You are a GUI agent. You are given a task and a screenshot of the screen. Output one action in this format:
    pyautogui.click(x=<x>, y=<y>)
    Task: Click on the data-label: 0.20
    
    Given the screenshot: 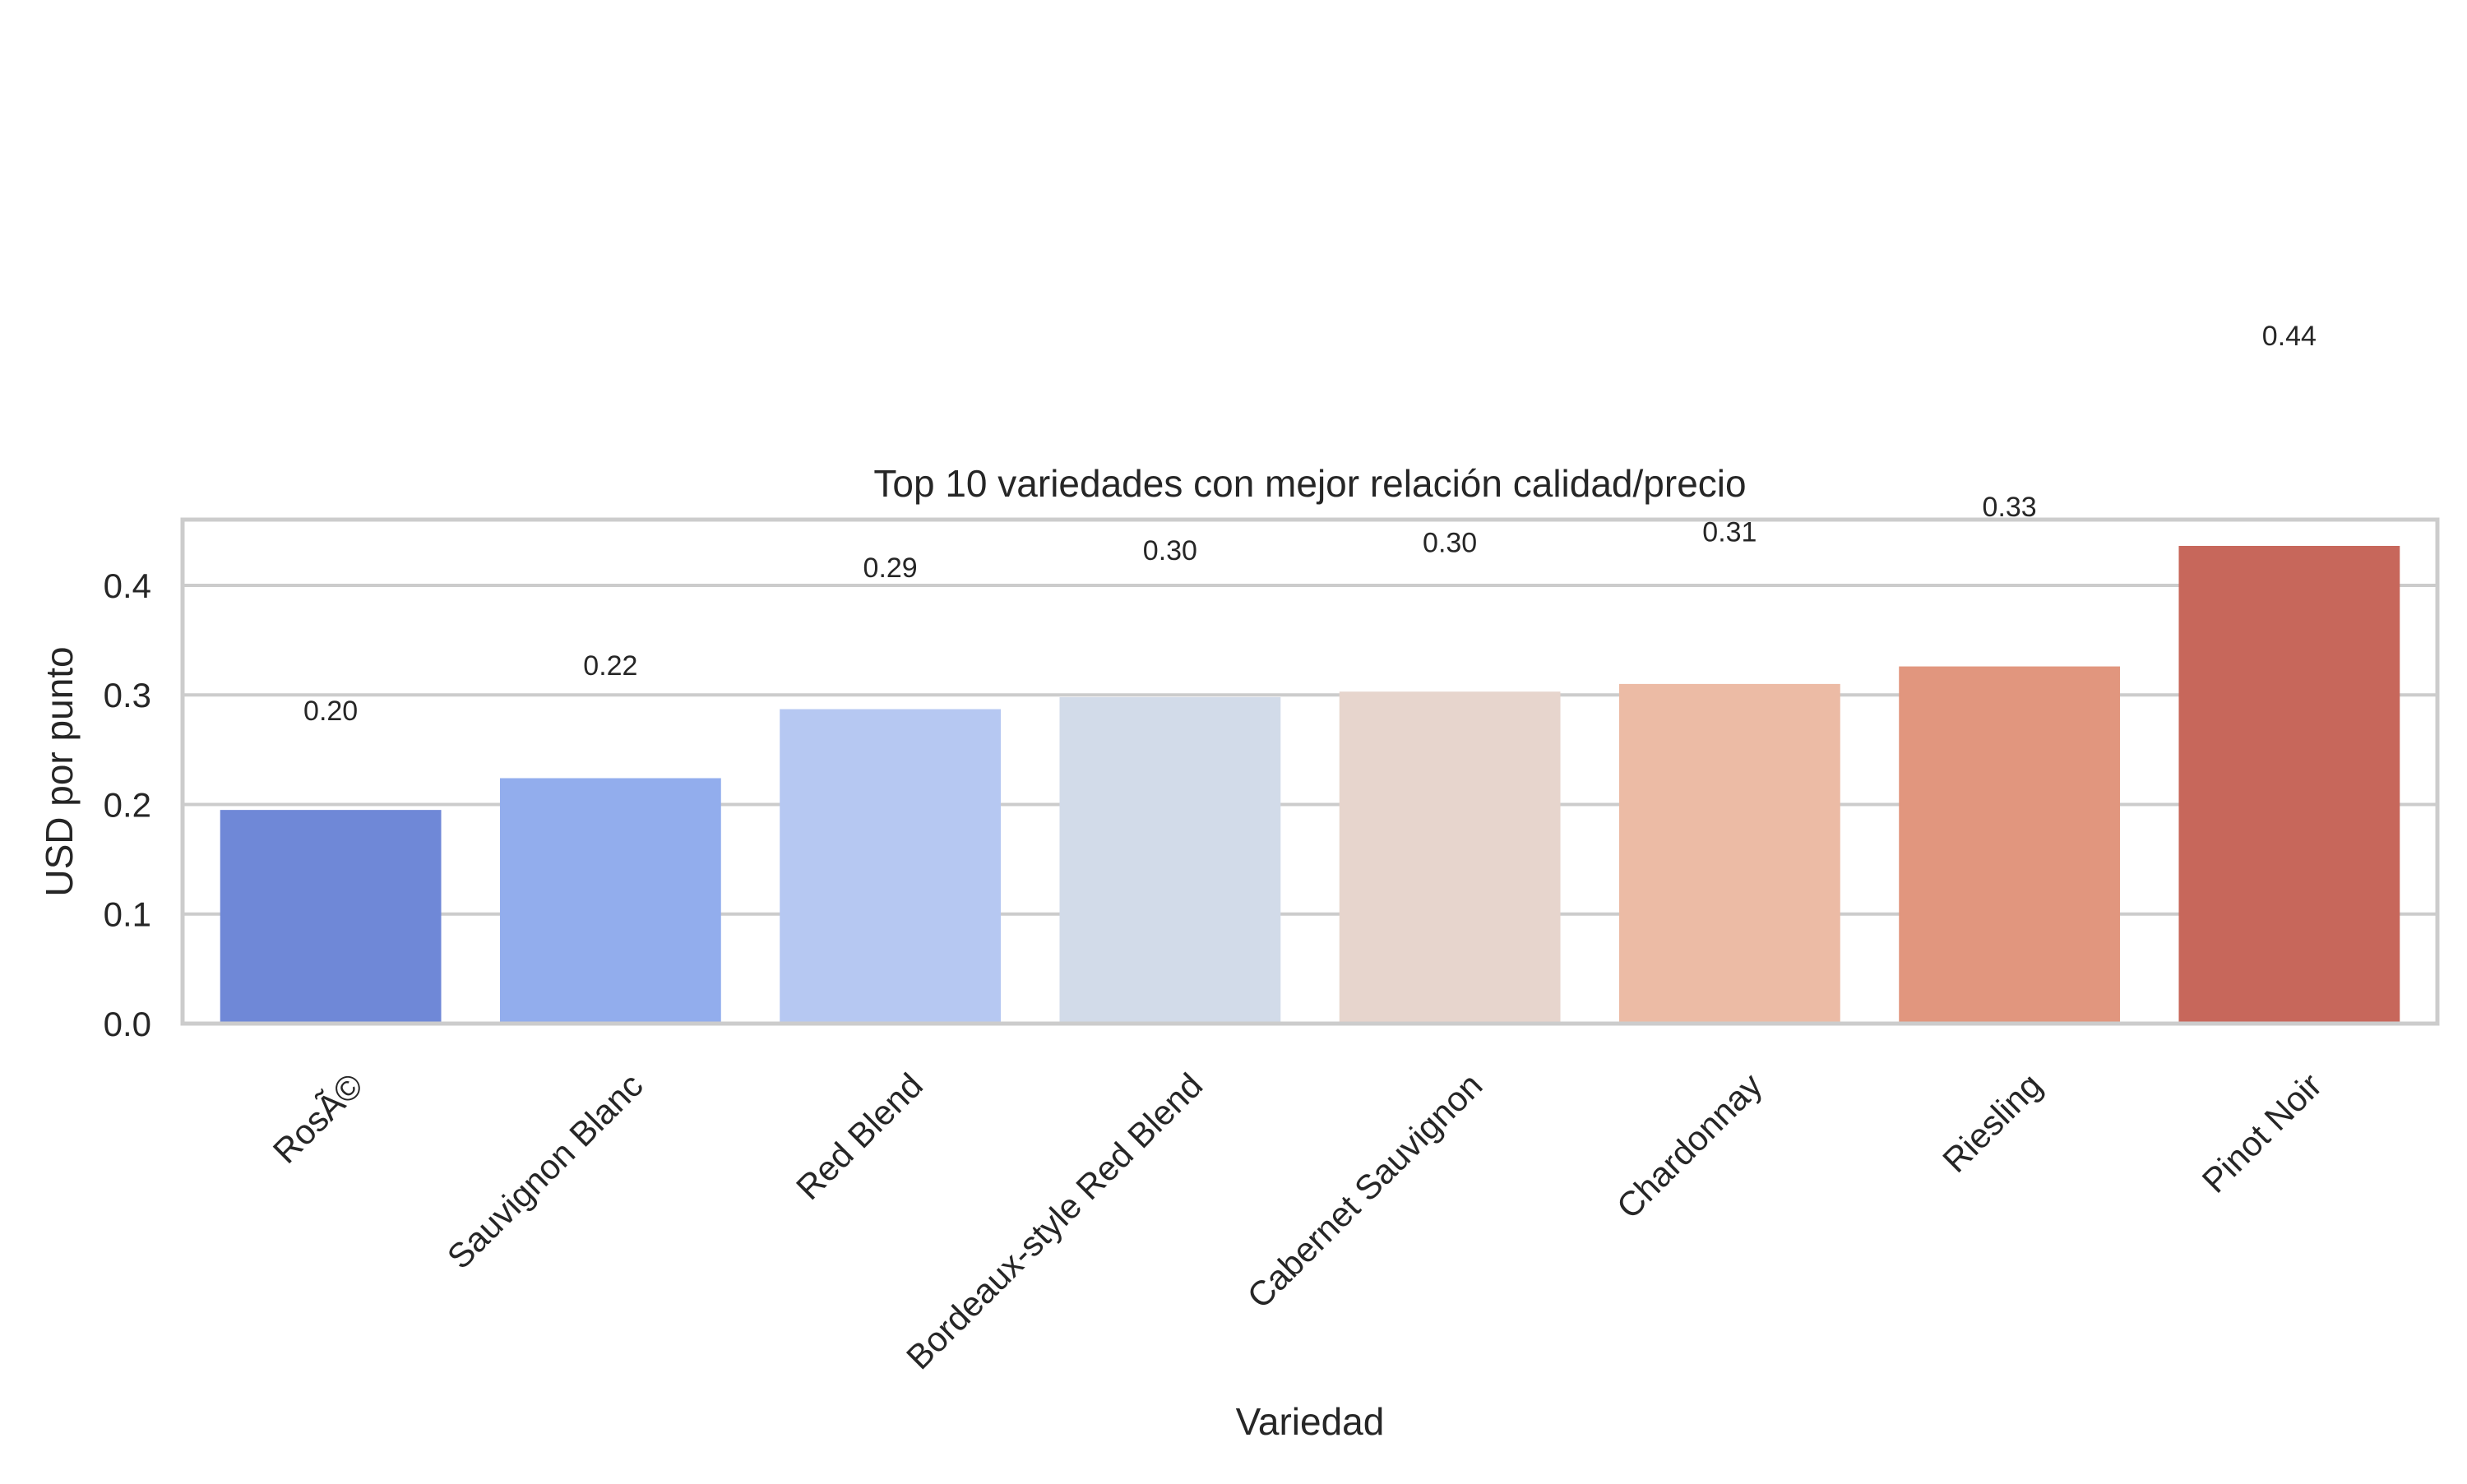 What is the action you would take?
    pyautogui.click(x=330, y=711)
    